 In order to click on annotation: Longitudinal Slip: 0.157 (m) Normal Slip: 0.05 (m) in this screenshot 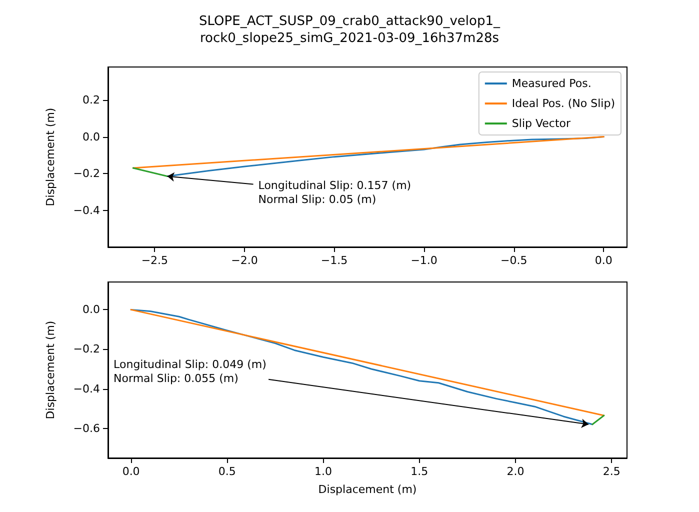, I will do `click(335, 192)`.